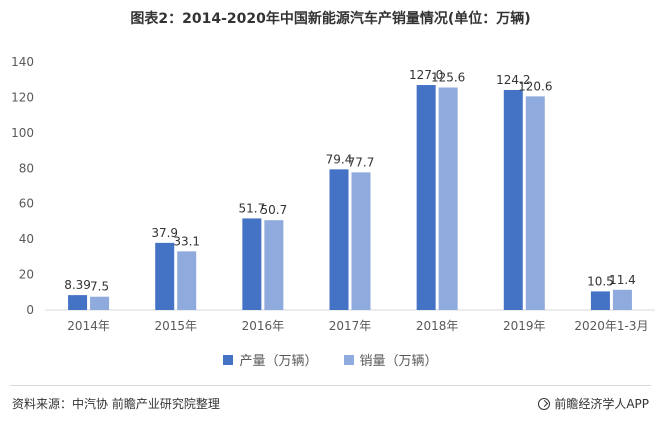 The height and width of the screenshot is (423, 661). I want to click on legend-item-sales: 销量（万辆）, so click(390, 359).